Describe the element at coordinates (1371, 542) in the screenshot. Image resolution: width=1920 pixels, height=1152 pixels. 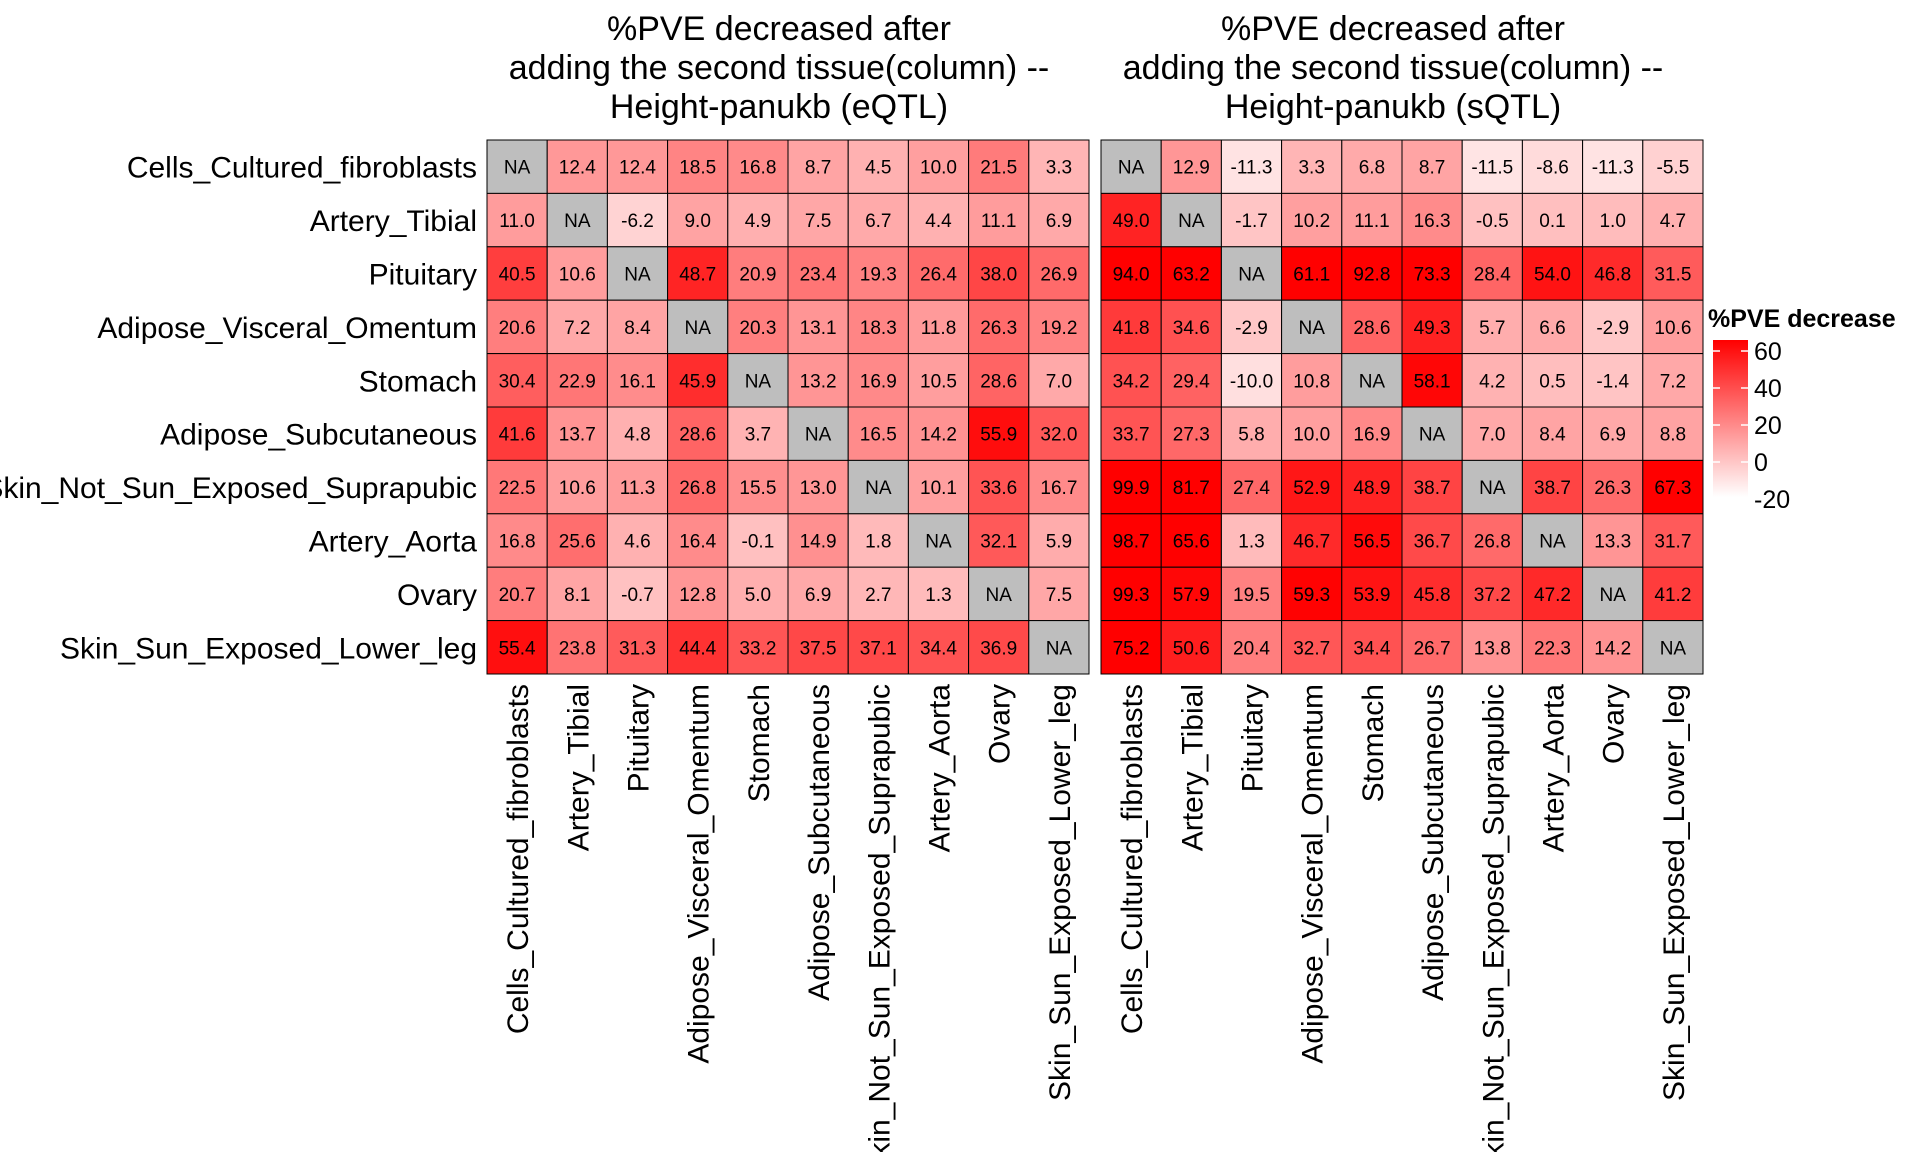
I see `cell-value-label: 56.5` at that location.